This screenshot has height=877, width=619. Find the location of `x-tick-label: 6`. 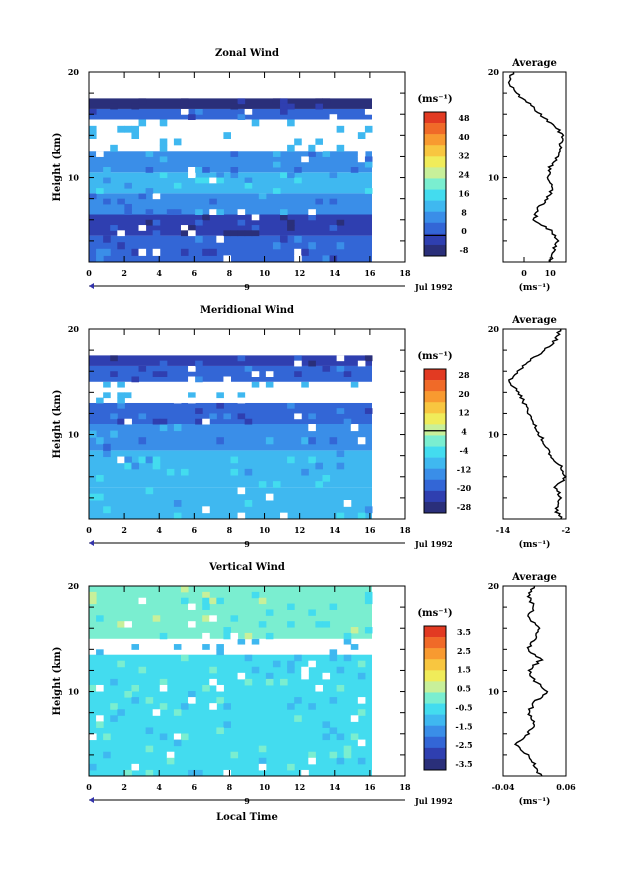

x-tick-label: 6 is located at coordinates (195, 787).